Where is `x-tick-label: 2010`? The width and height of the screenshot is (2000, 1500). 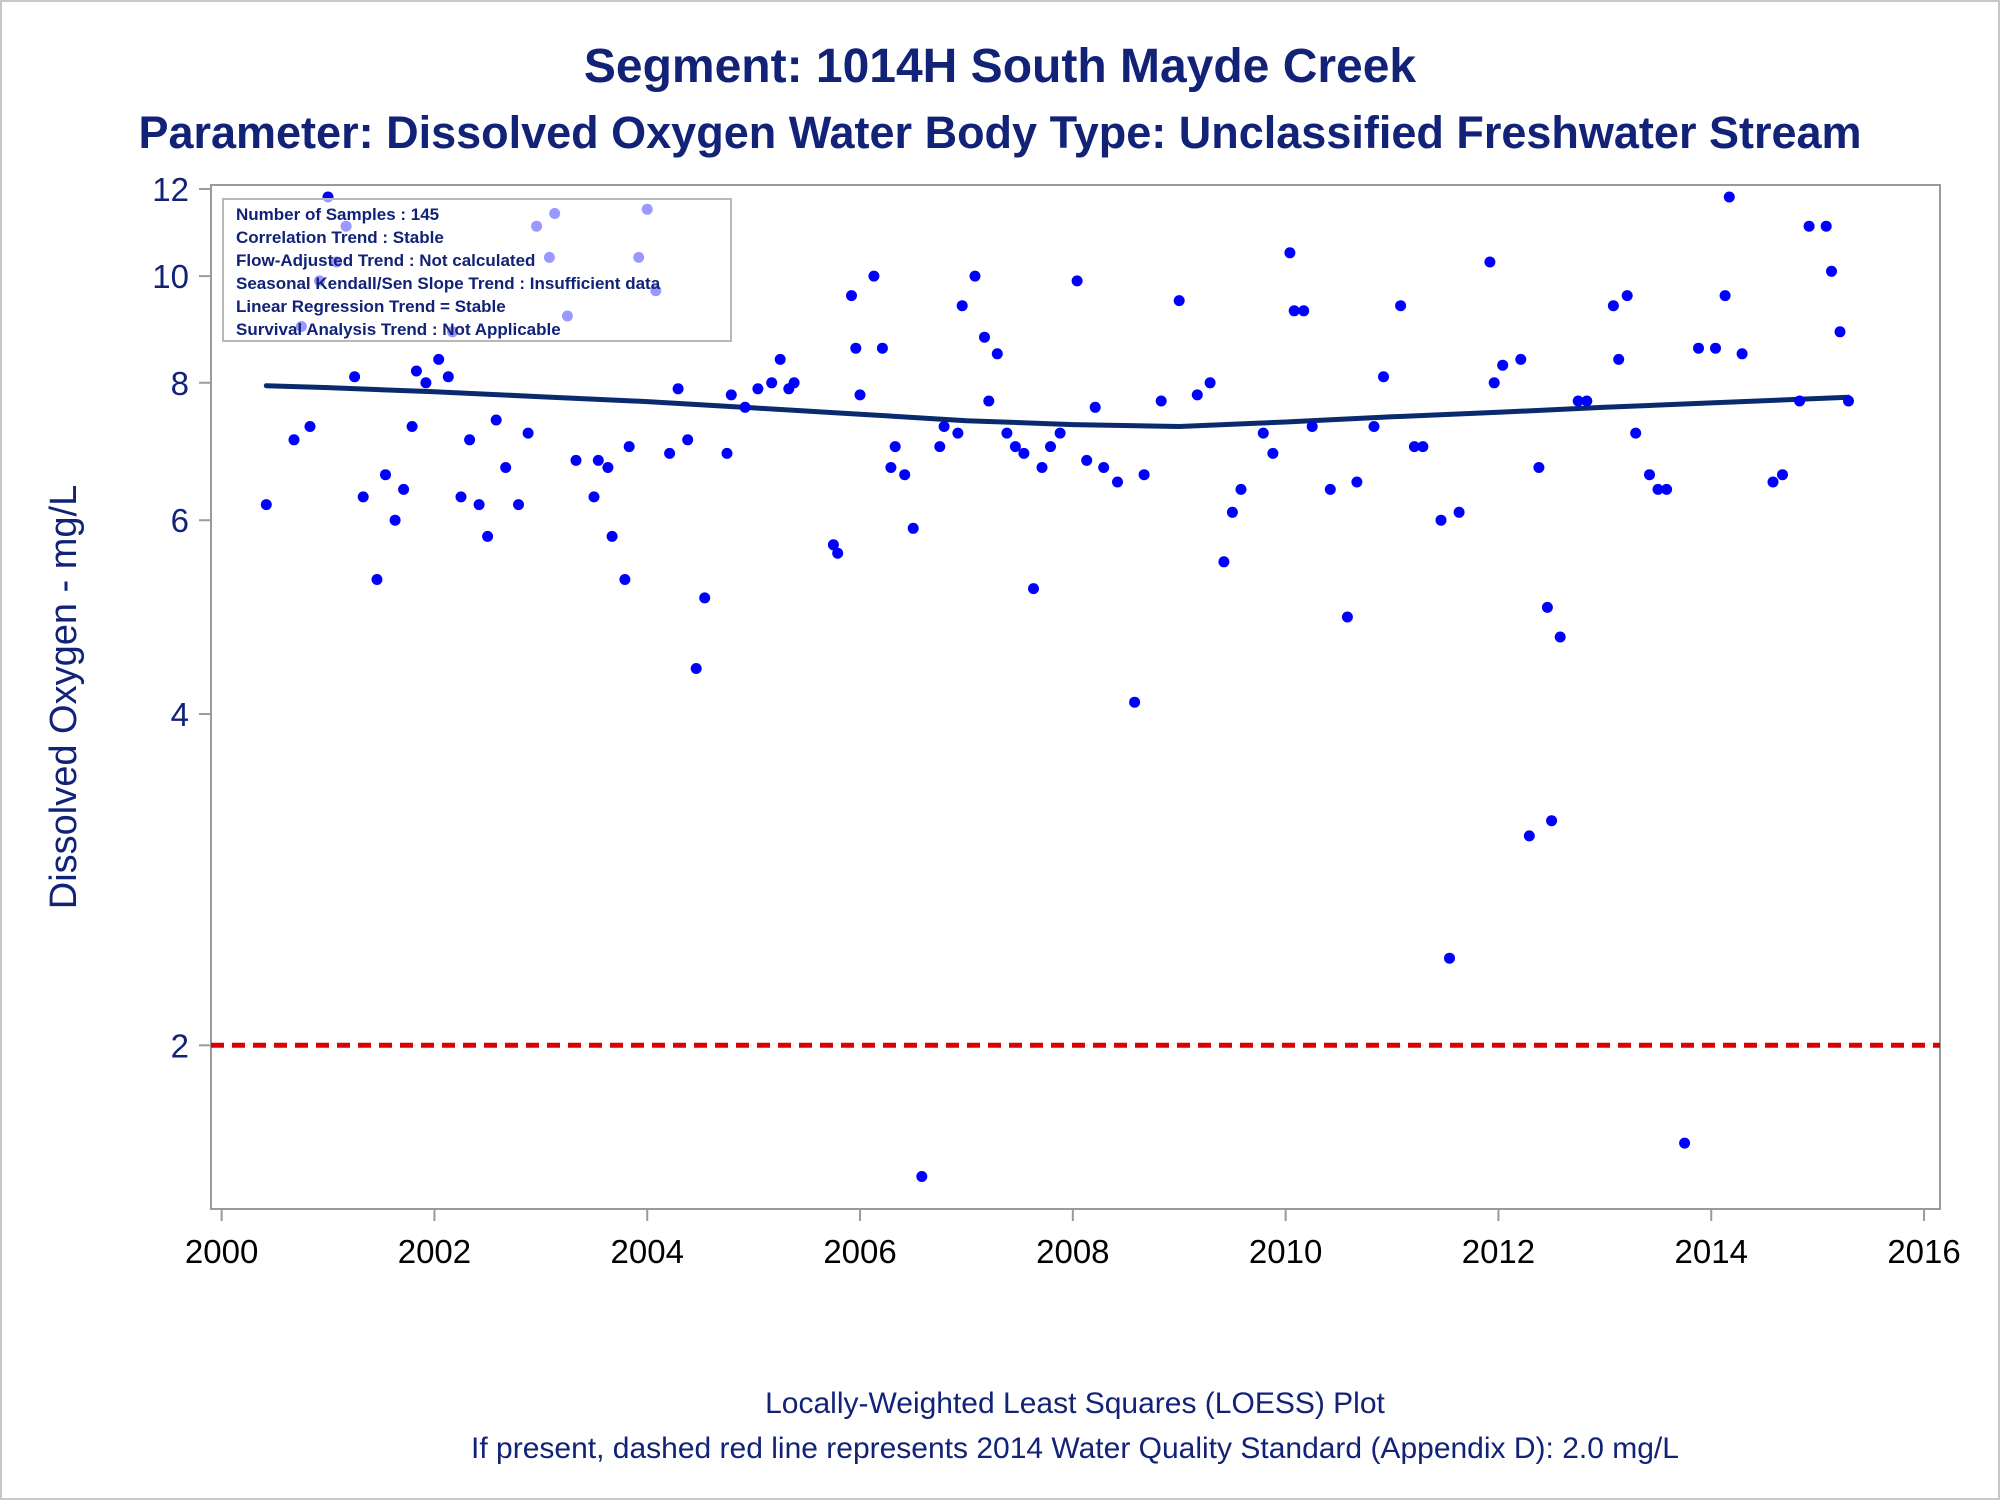
x-tick-label: 2010 is located at coordinates (1285, 1251).